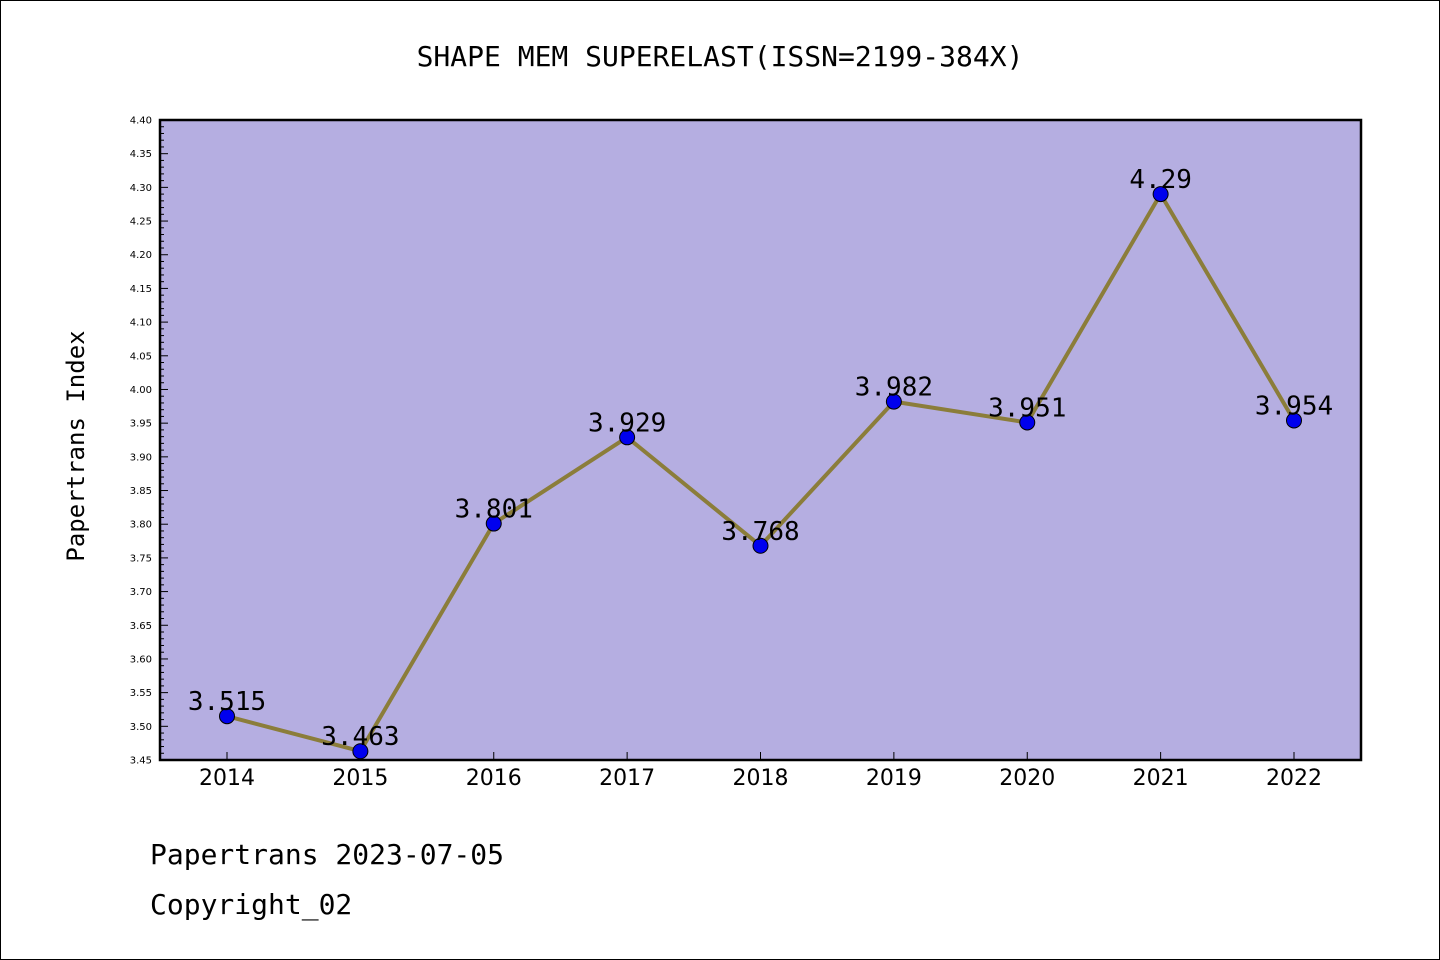 This screenshot has height=960, width=1440. What do you see at coordinates (760, 532) in the screenshot?
I see `data-label: 3.768` at bounding box center [760, 532].